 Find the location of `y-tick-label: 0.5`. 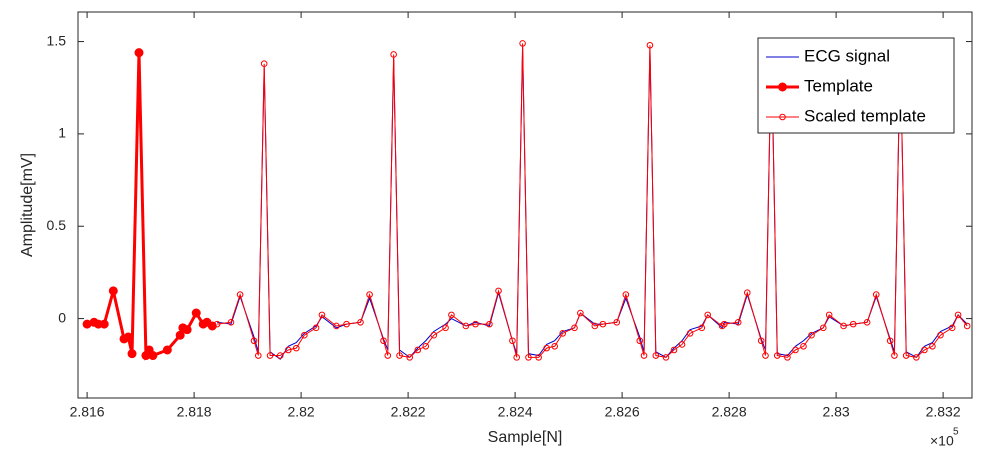

y-tick-label: 0.5 is located at coordinates (57, 225).